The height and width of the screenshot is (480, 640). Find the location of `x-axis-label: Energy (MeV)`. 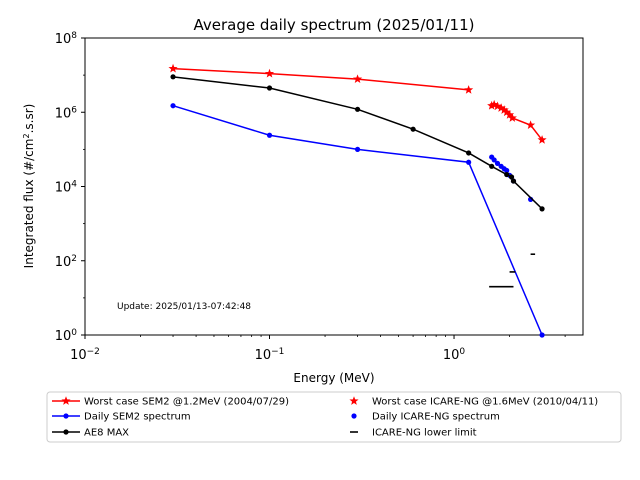

x-axis-label: Energy (MeV) is located at coordinates (333, 378).